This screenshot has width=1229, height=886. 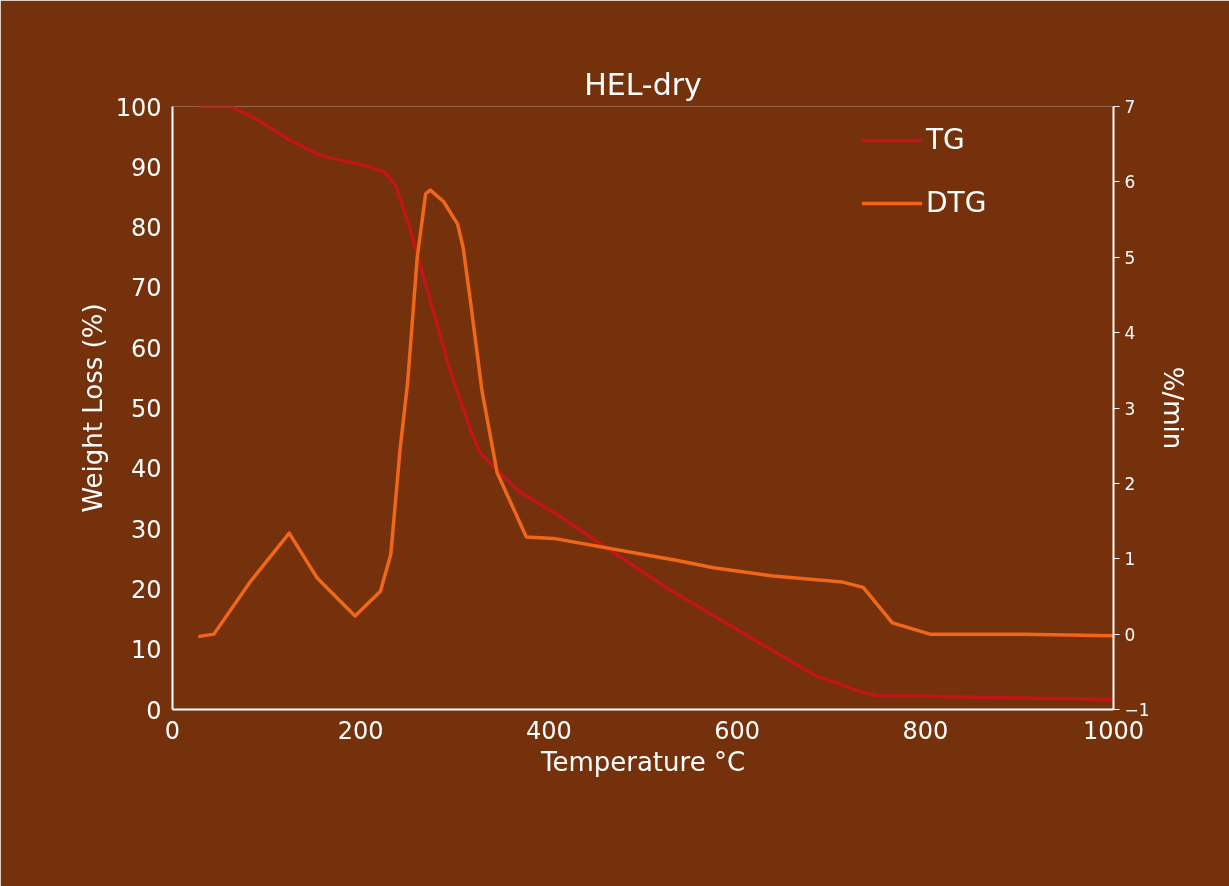 What do you see at coordinates (146, 167) in the screenshot?
I see `y-tick-label: 90` at bounding box center [146, 167].